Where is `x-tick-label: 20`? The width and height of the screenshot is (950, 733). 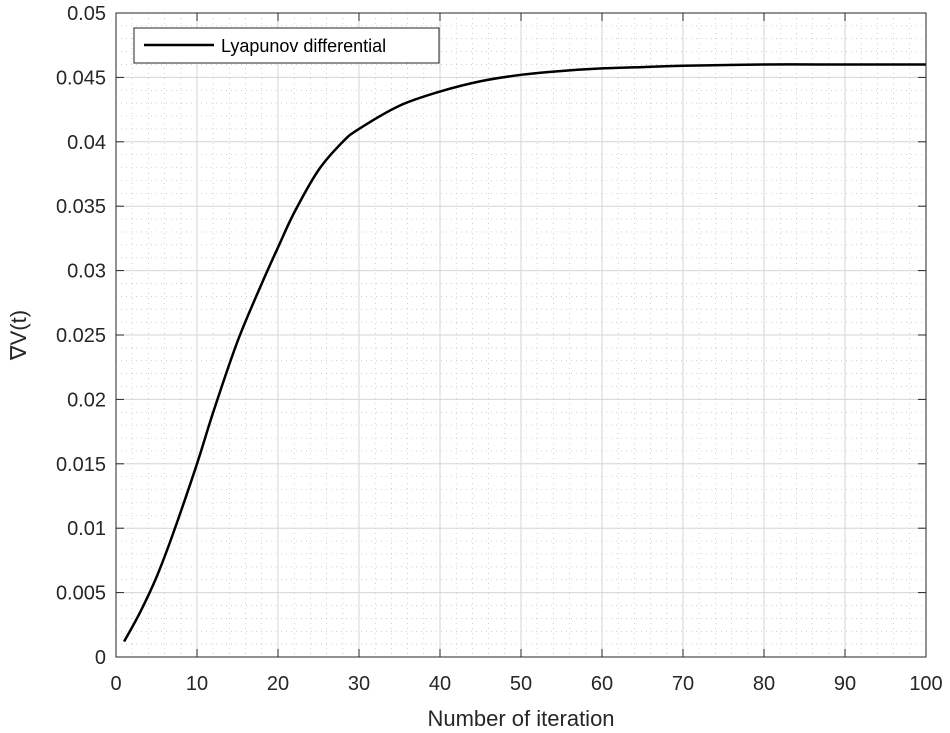 x-tick-label: 20 is located at coordinates (278, 684).